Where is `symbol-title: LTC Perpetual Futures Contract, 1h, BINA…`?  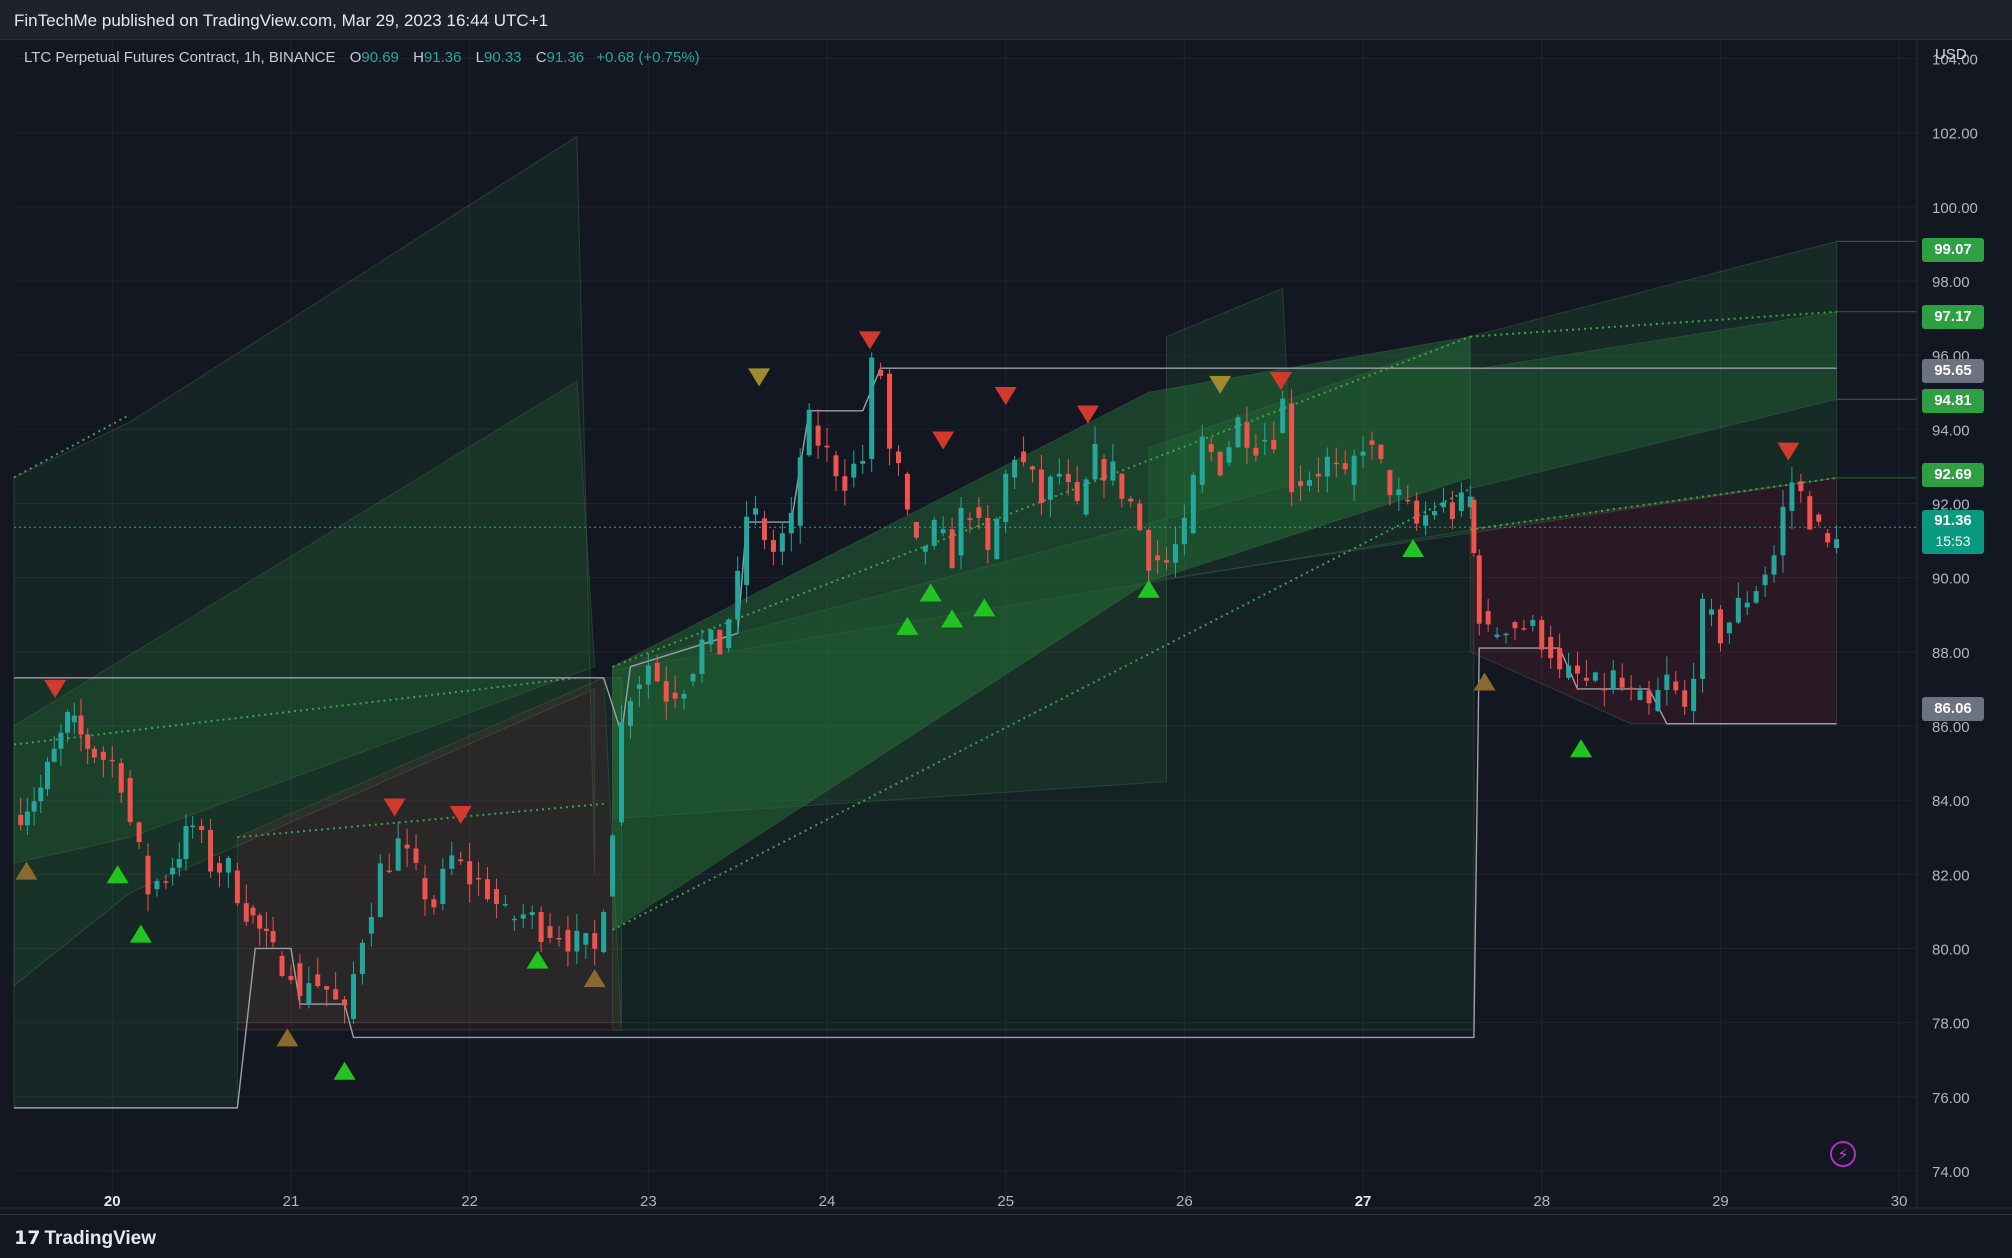
symbol-title: LTC Perpetual Futures Contract, 1h, BINA… is located at coordinates (180, 57).